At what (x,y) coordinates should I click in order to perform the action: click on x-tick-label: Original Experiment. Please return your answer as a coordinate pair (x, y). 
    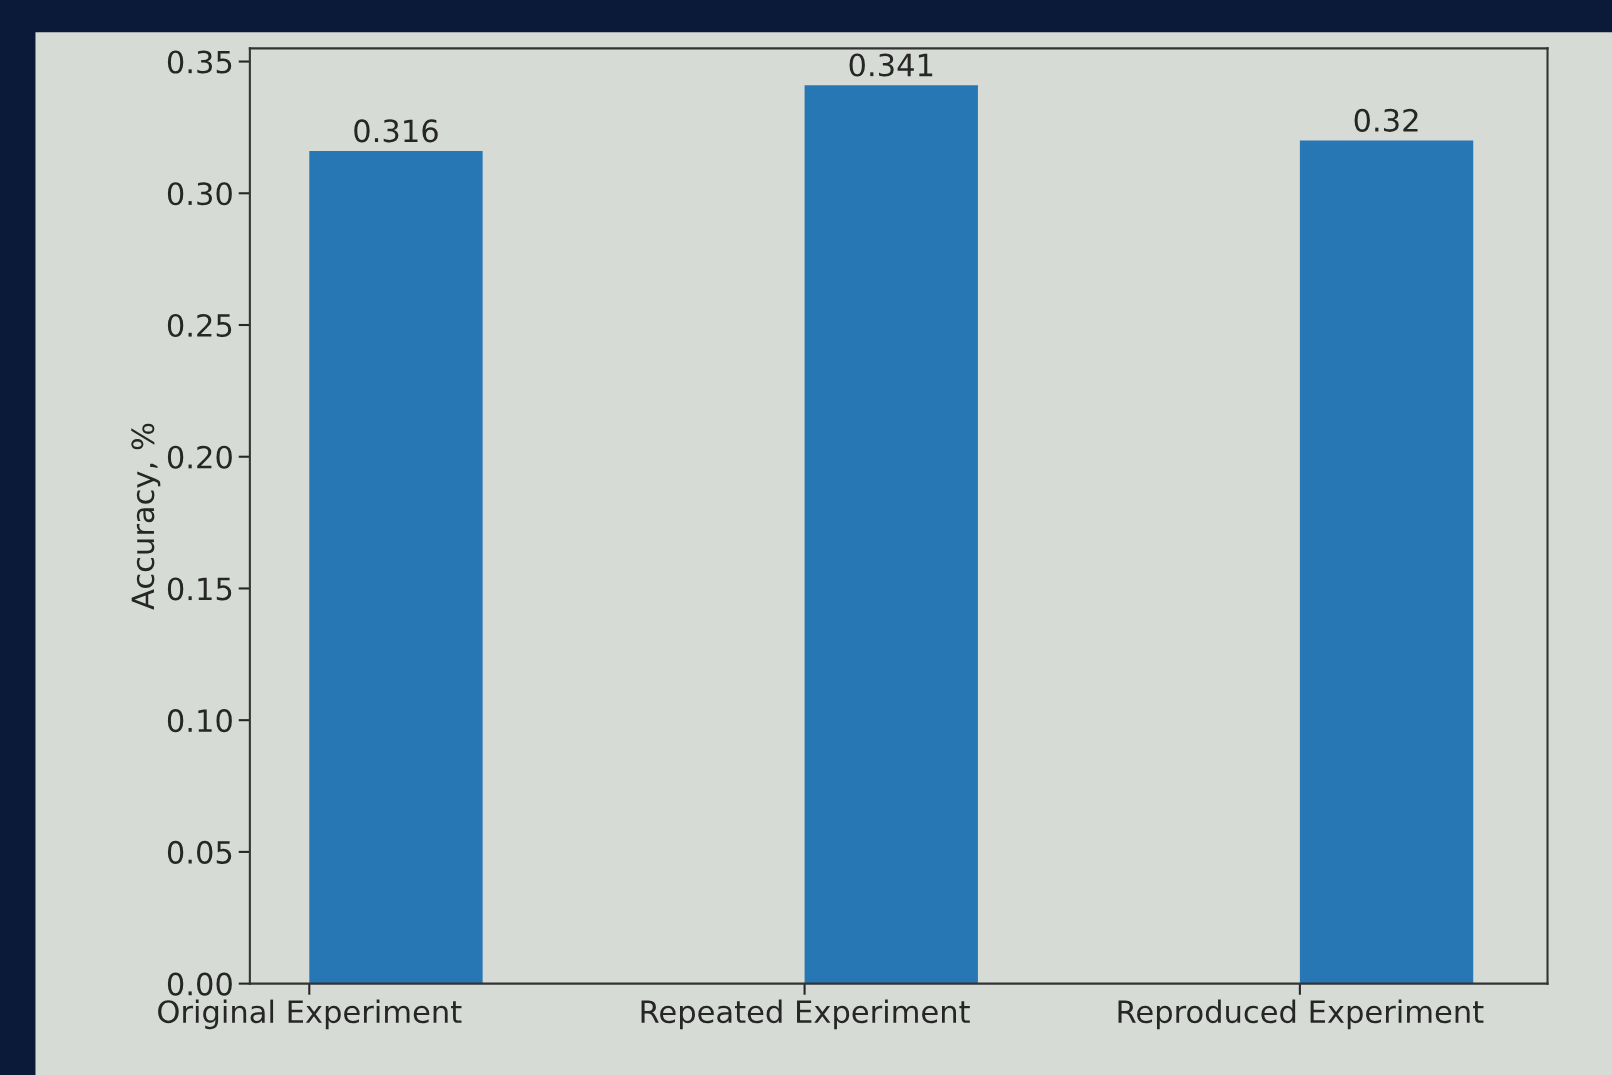
    Looking at the image, I should click on (310, 1014).